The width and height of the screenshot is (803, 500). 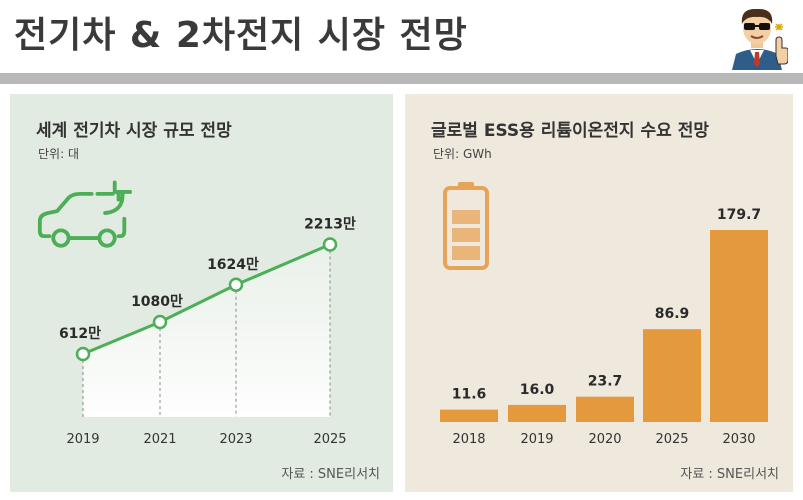 What do you see at coordinates (605, 382) in the screenshot?
I see `ess-data-label: 23.7` at bounding box center [605, 382].